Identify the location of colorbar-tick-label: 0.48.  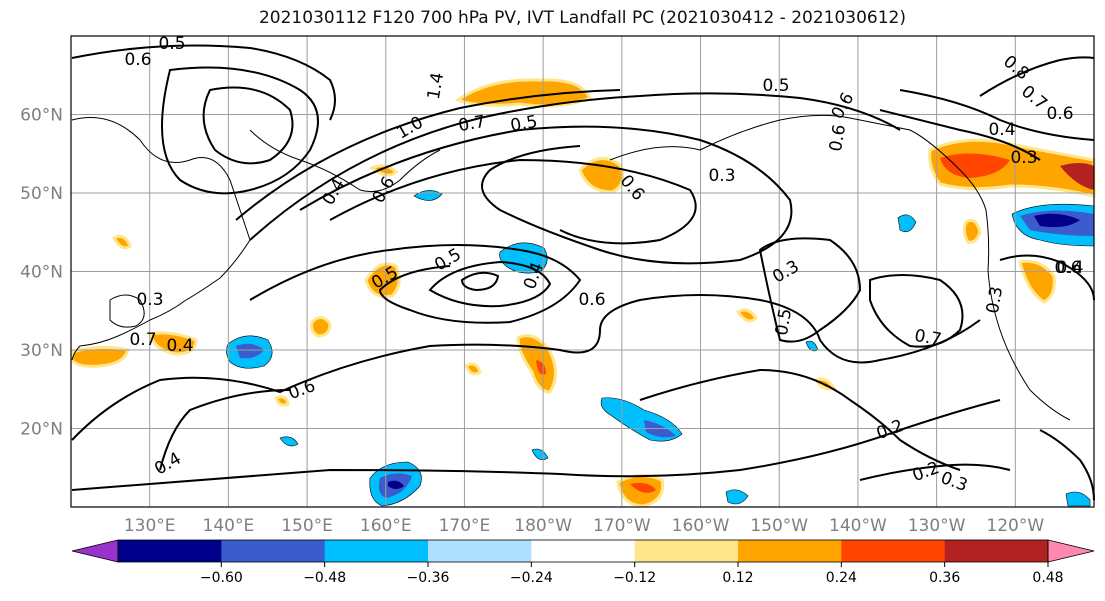
(1047, 578).